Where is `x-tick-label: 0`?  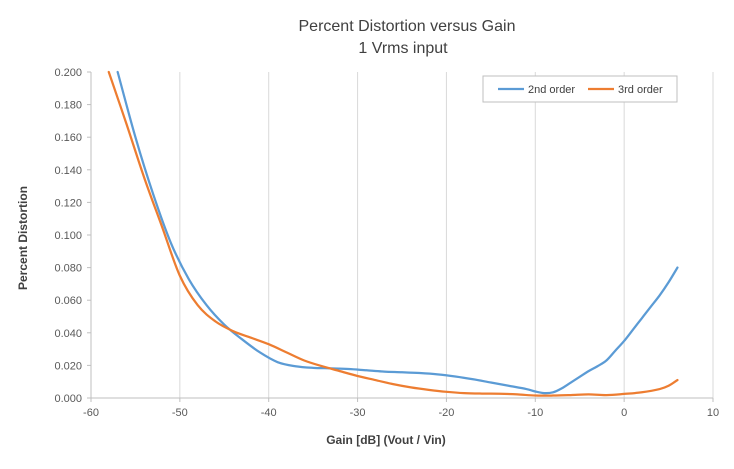
x-tick-label: 0 is located at coordinates (624, 413).